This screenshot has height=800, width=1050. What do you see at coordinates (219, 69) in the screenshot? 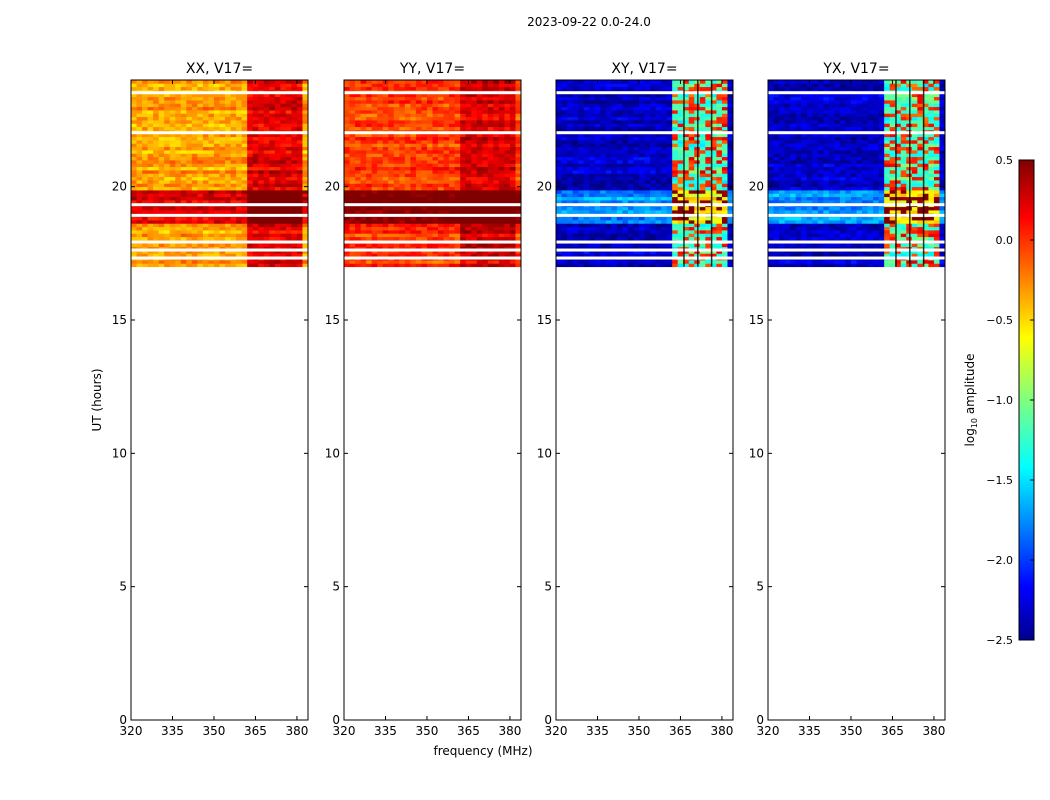
I see `panel-title: XX, V17=` at bounding box center [219, 69].